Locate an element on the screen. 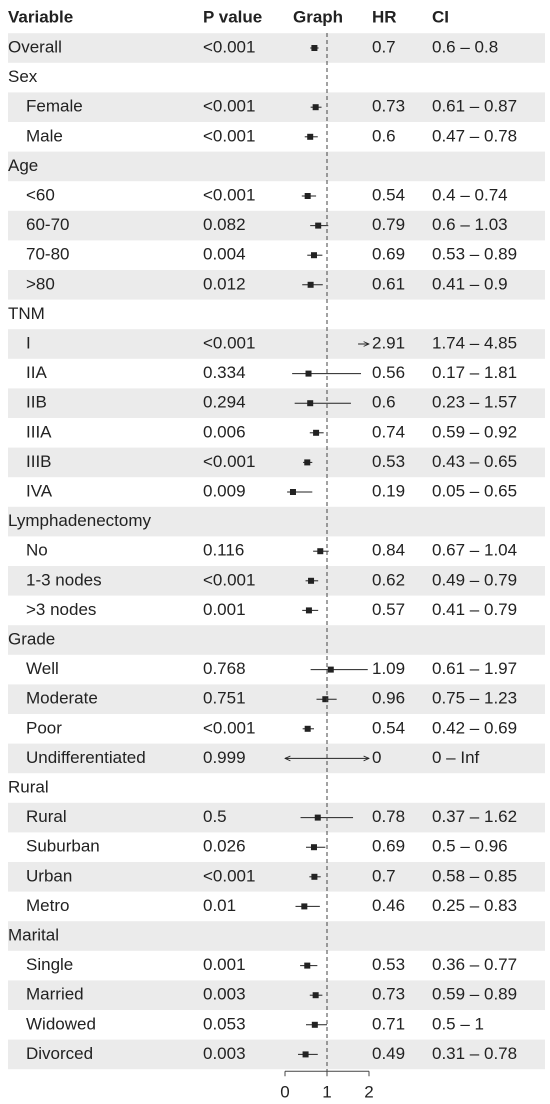 This screenshot has height=1104, width=550. ci-value: 0.17 – 1.81 is located at coordinates (474, 372).